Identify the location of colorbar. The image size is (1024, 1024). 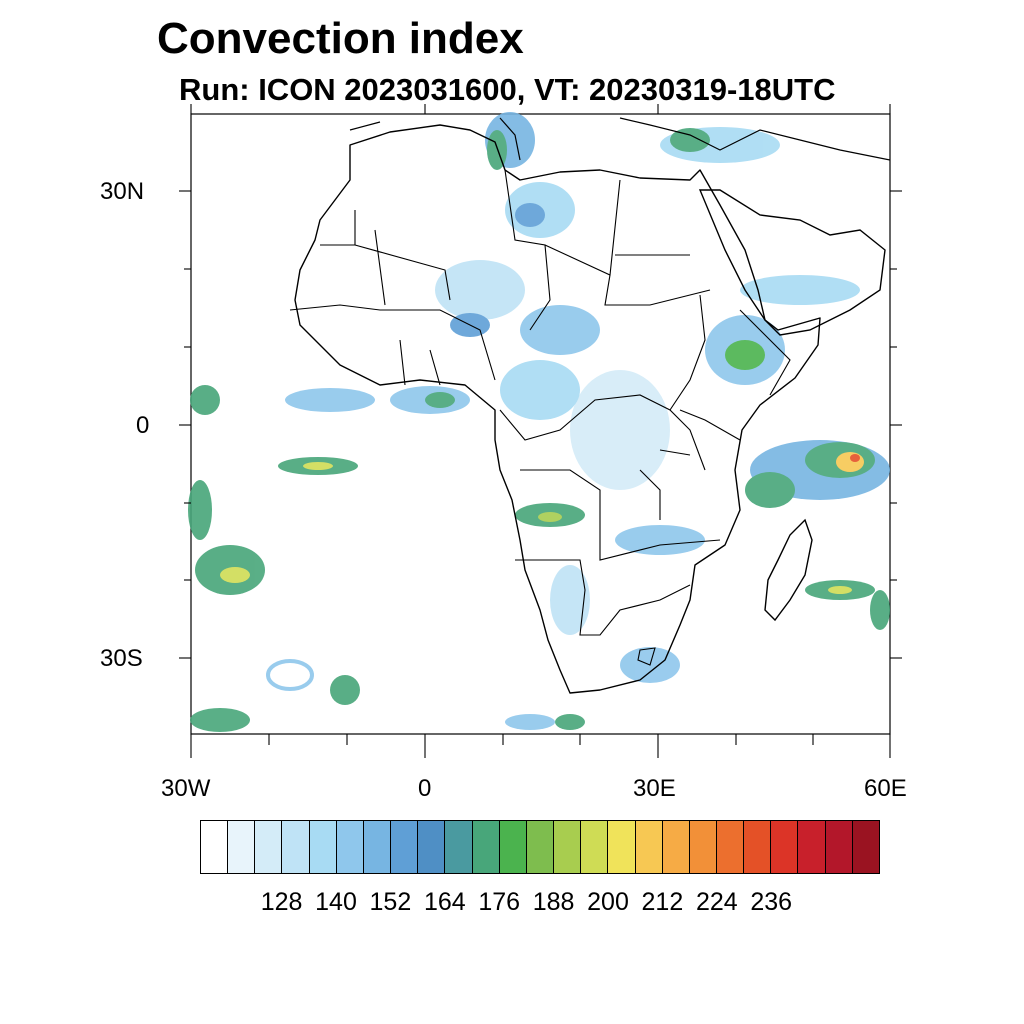
(540, 847).